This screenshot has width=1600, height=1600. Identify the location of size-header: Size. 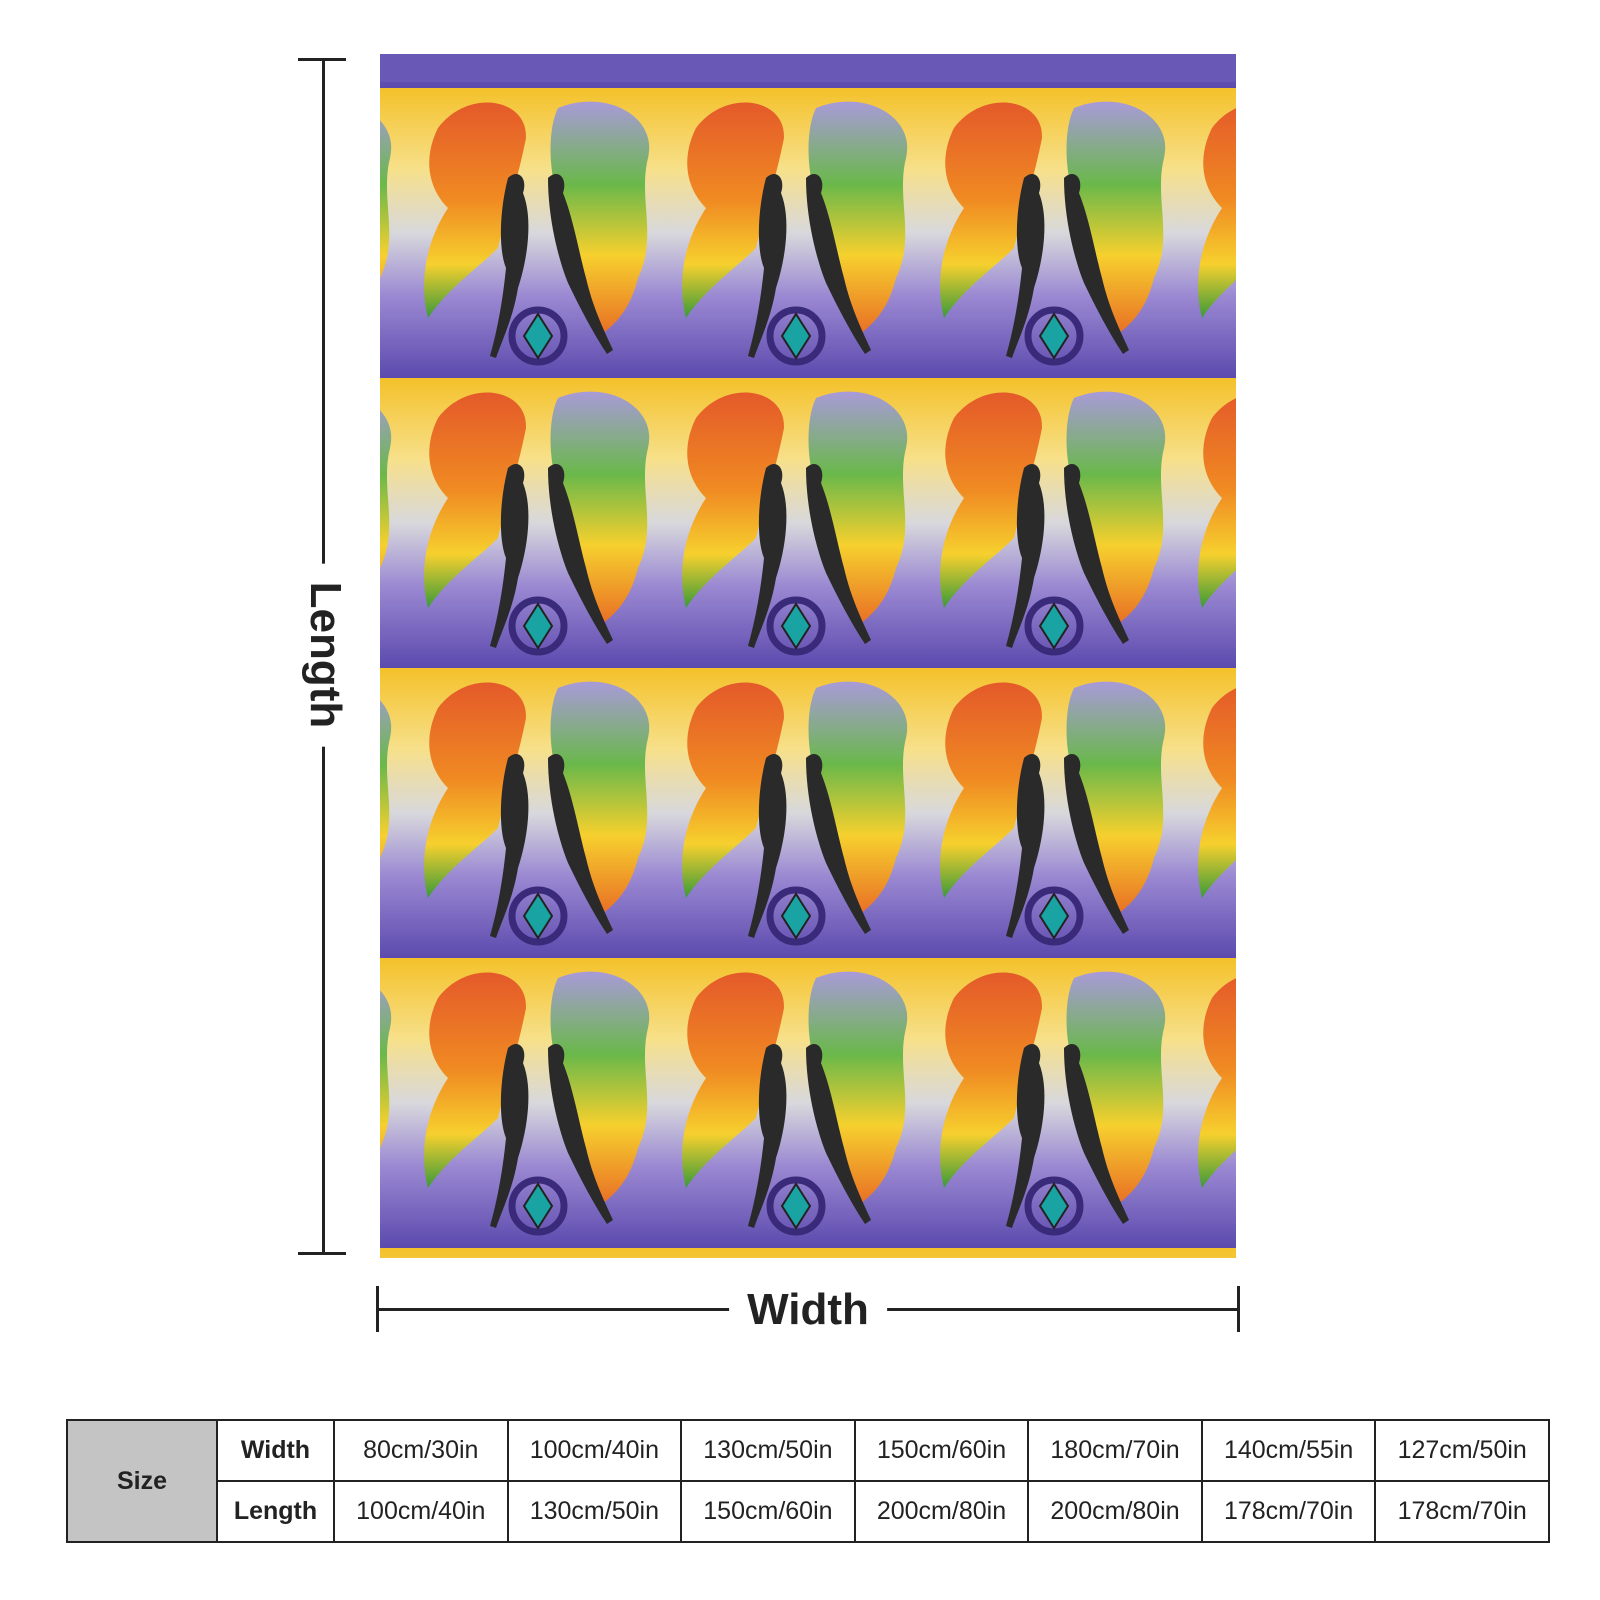
(142, 1481).